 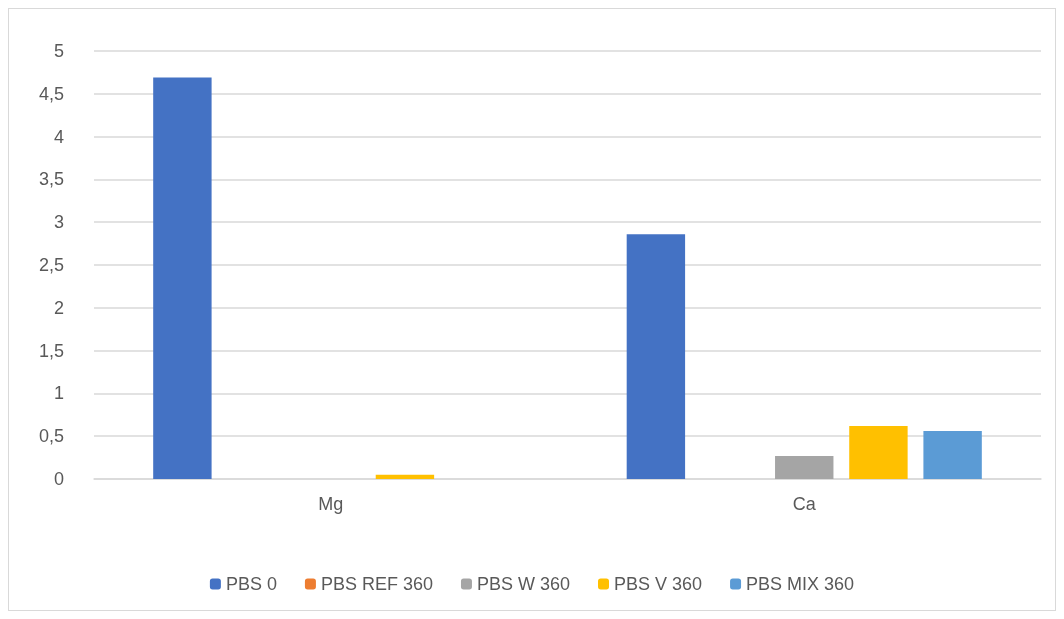 I want to click on legend-label: PBS REF 360, so click(x=376, y=584).